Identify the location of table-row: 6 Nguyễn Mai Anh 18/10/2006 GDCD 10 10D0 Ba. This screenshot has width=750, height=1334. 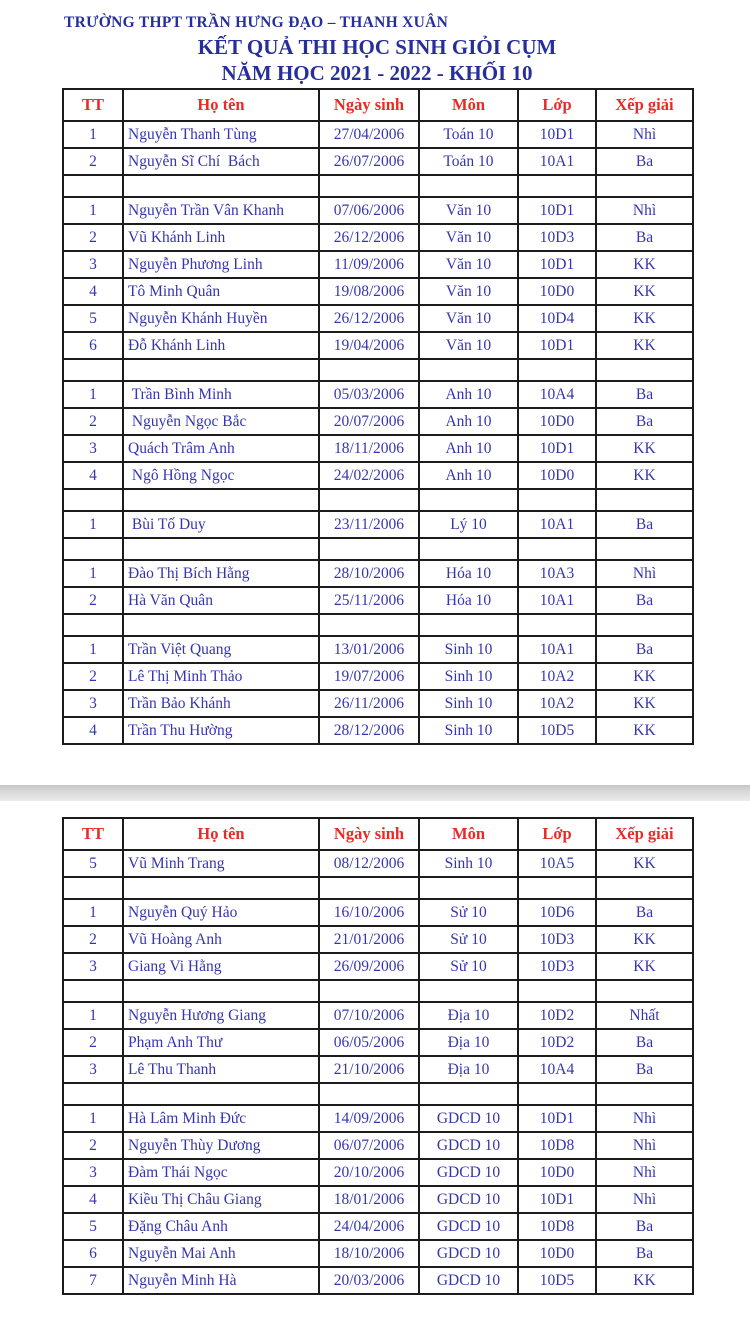
(378, 1253).